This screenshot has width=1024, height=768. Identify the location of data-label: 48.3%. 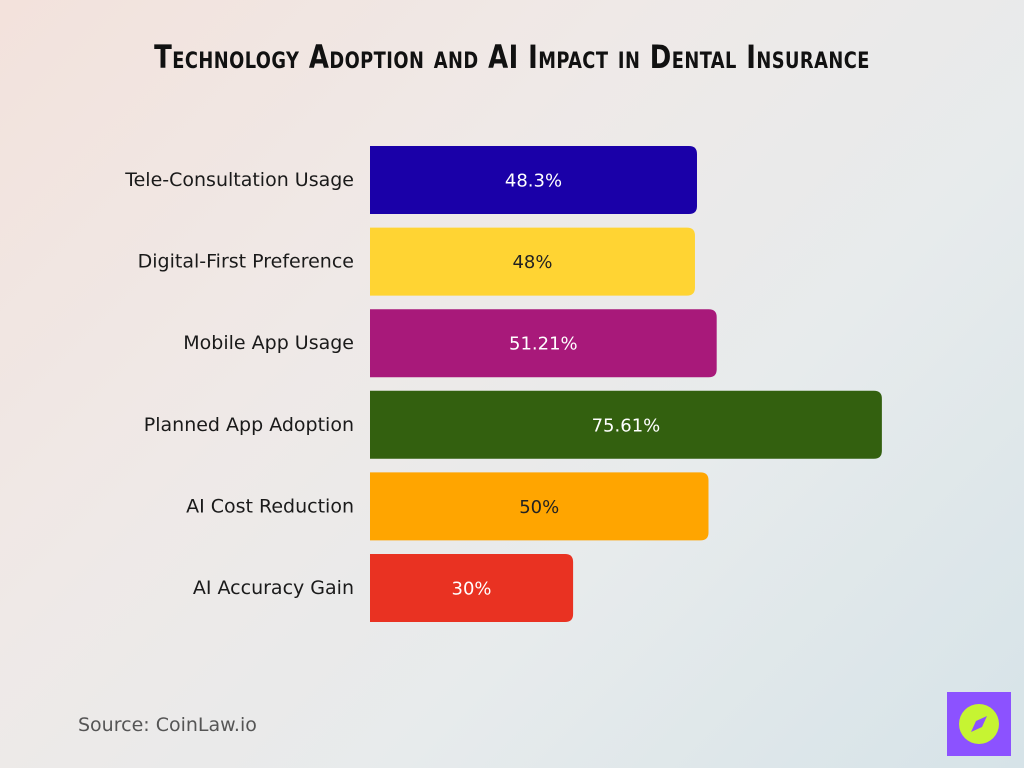
(533, 181).